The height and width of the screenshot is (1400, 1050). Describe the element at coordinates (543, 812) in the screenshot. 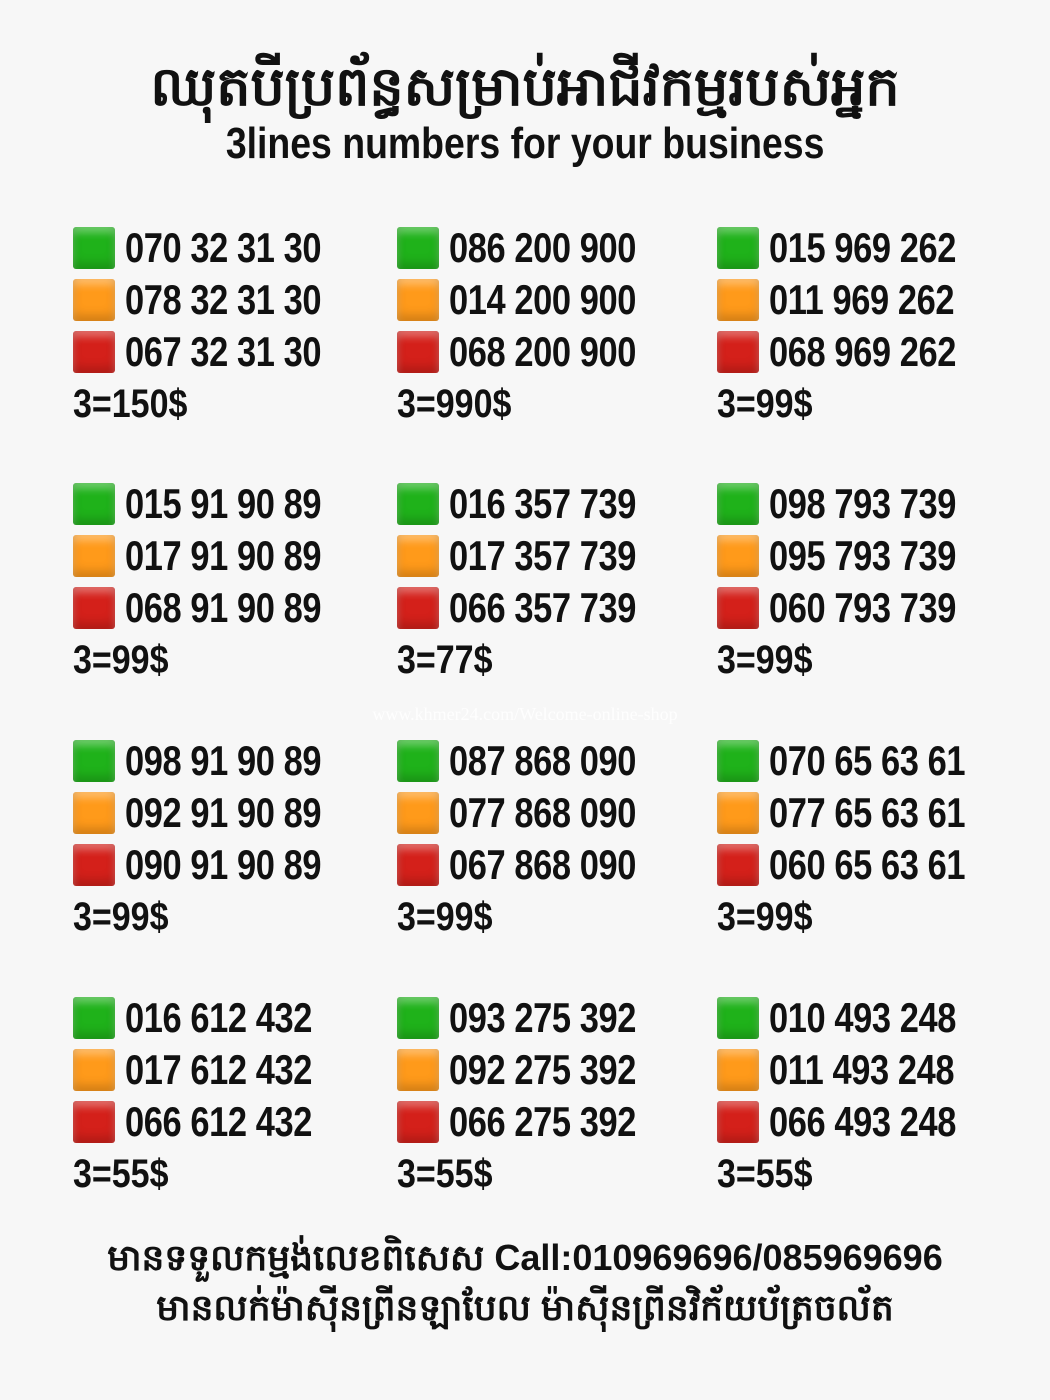

I see `phone-number: 077 868 090` at that location.